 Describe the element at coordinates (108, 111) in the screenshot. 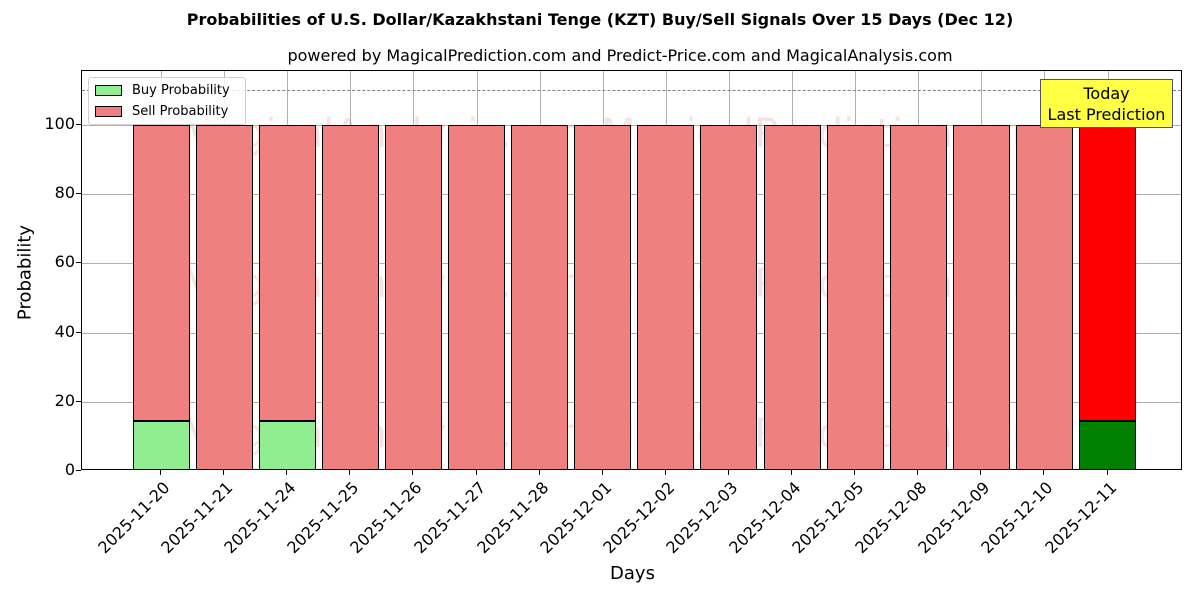

I see `sell-swatch` at that location.